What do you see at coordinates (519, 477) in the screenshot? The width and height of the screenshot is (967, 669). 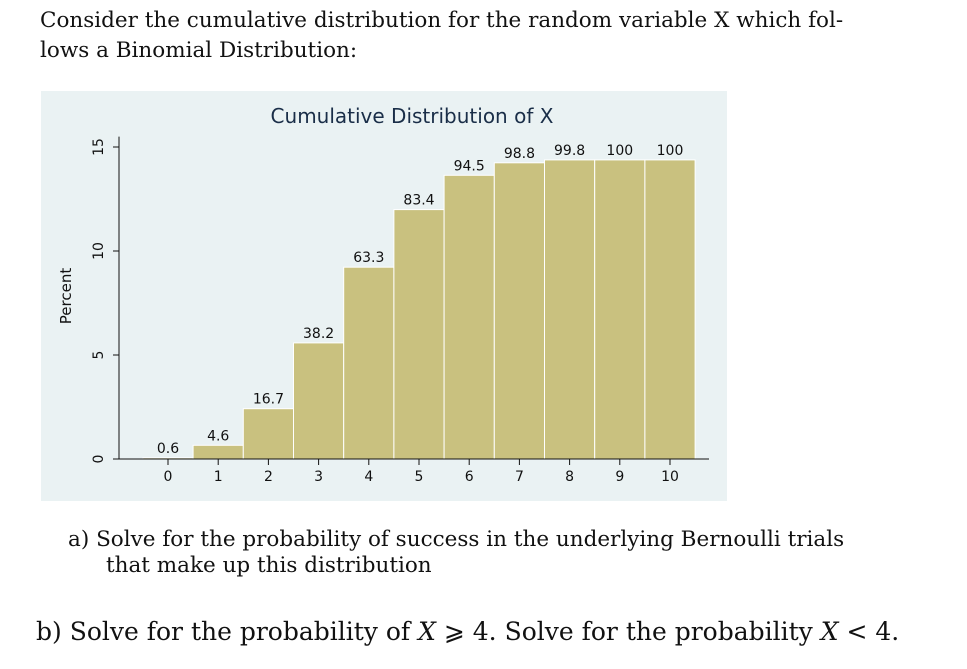 I see `x-tick-label-7: 7` at bounding box center [519, 477].